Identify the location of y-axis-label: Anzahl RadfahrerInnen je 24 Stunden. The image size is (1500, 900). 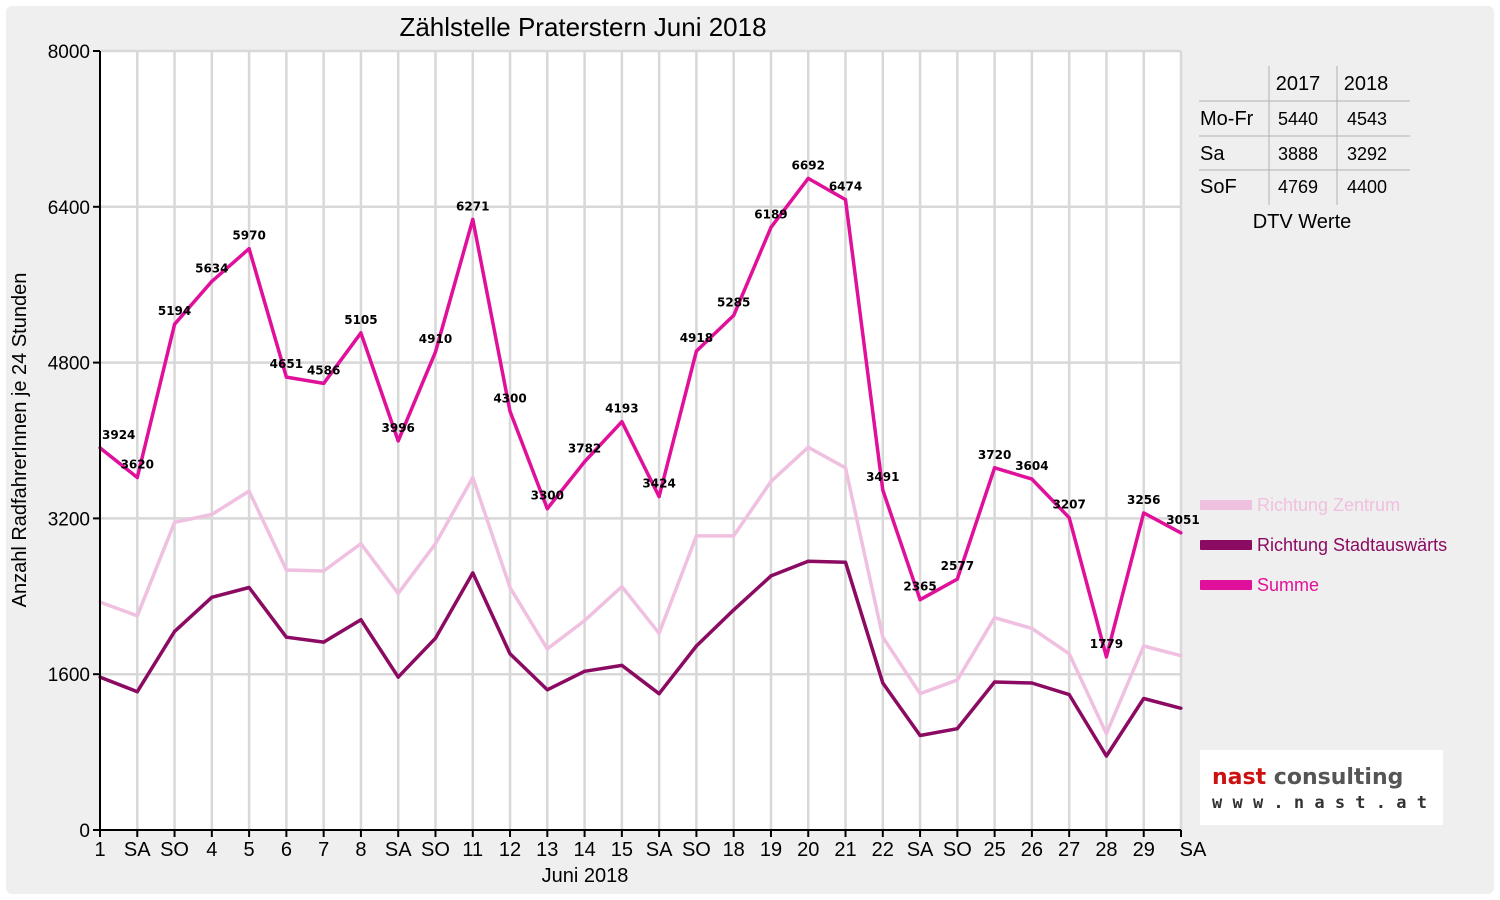
(20, 440).